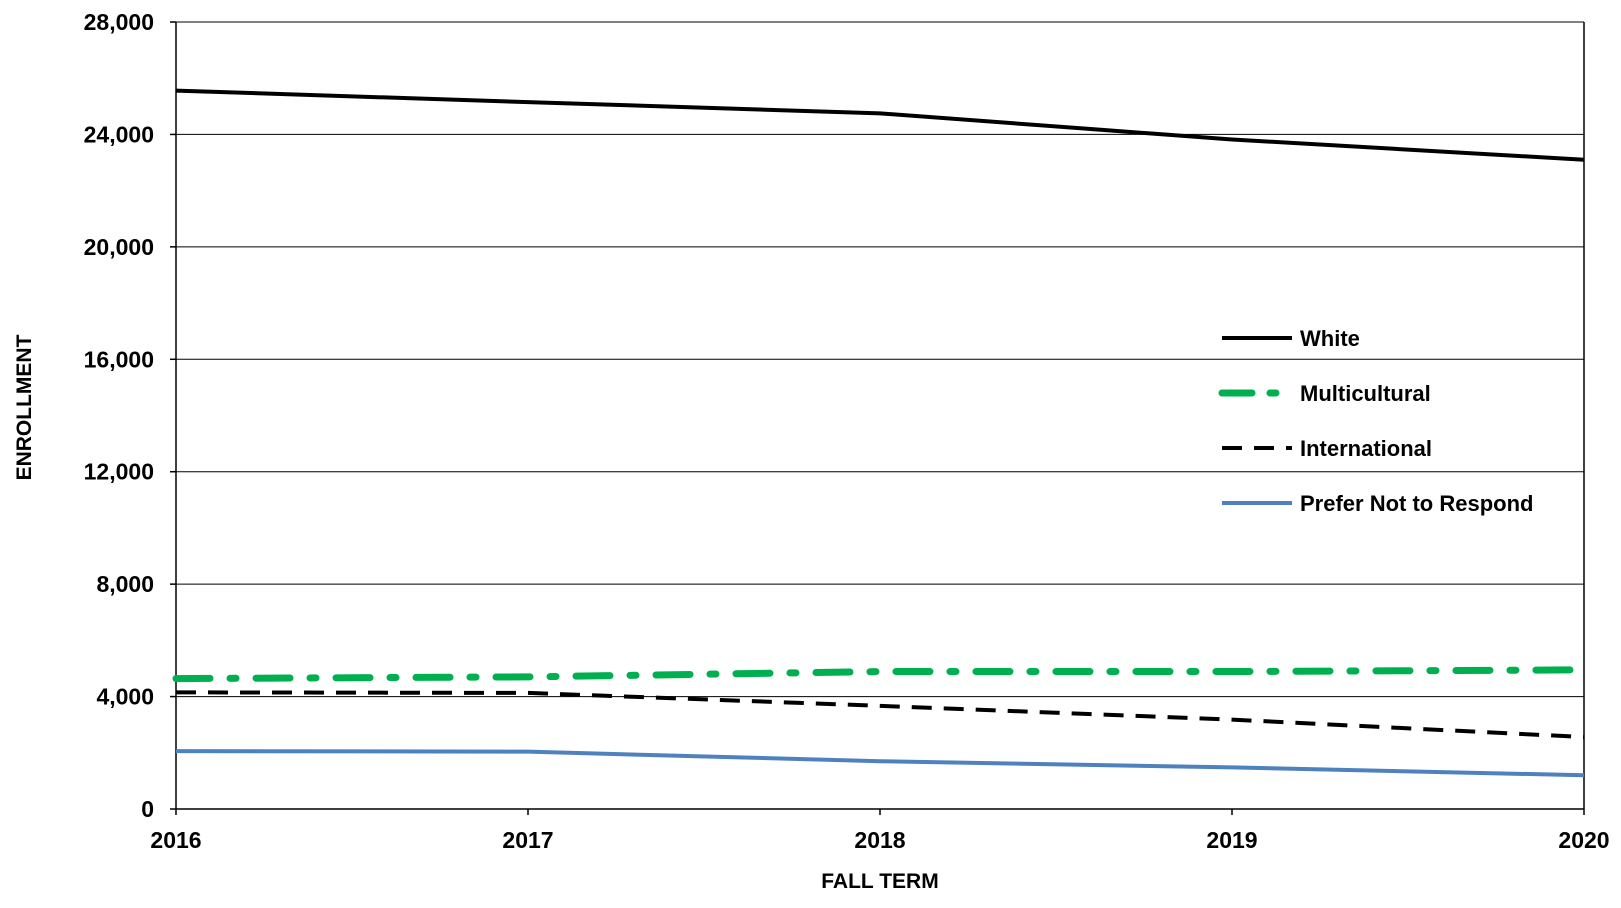 The height and width of the screenshot is (908, 1621). I want to click on x-tick-label: 2016, so click(175, 840).